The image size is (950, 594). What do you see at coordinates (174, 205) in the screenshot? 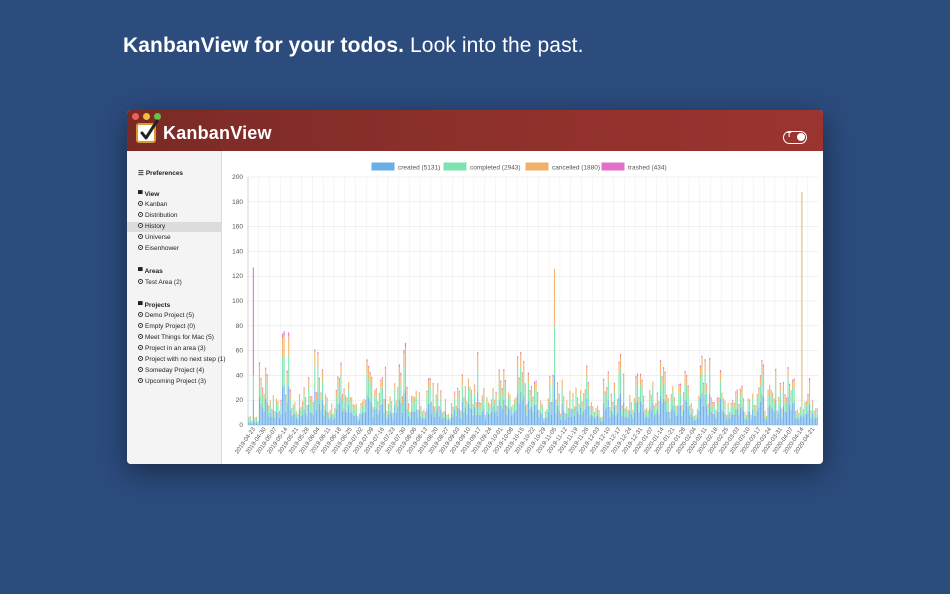
I see `sidebar-item-kanban: Kanban` at bounding box center [174, 205].